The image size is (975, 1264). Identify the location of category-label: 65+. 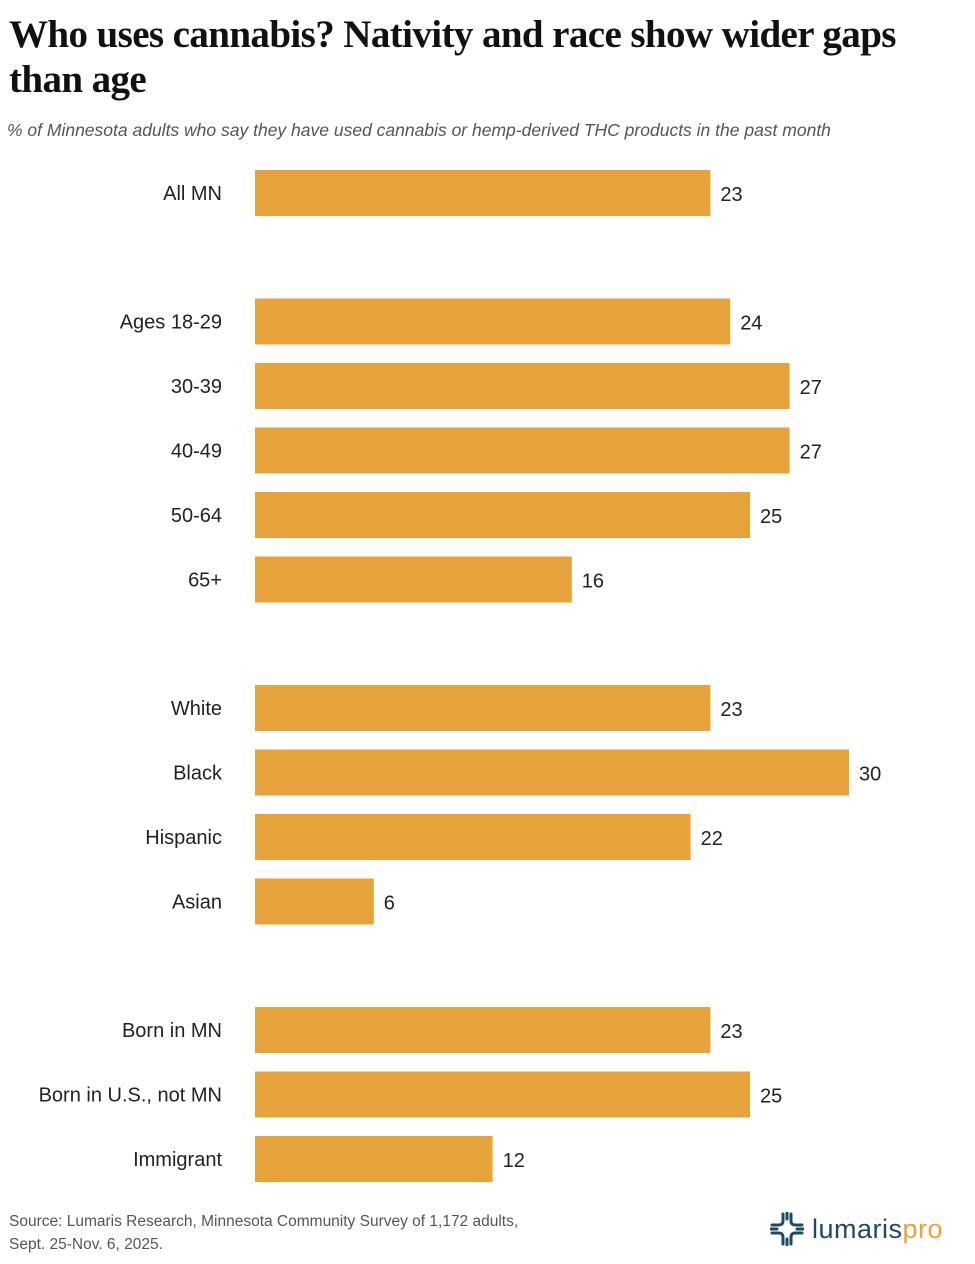
(205, 581).